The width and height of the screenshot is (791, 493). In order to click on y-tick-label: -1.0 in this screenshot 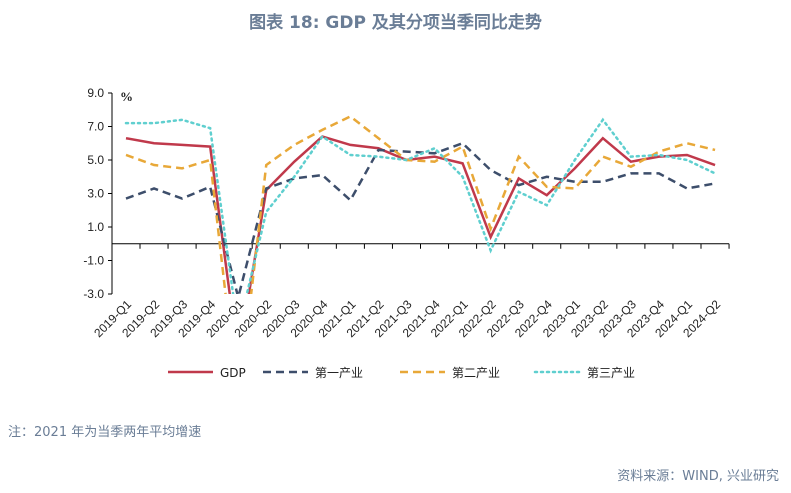, I will do `click(93, 261)`.